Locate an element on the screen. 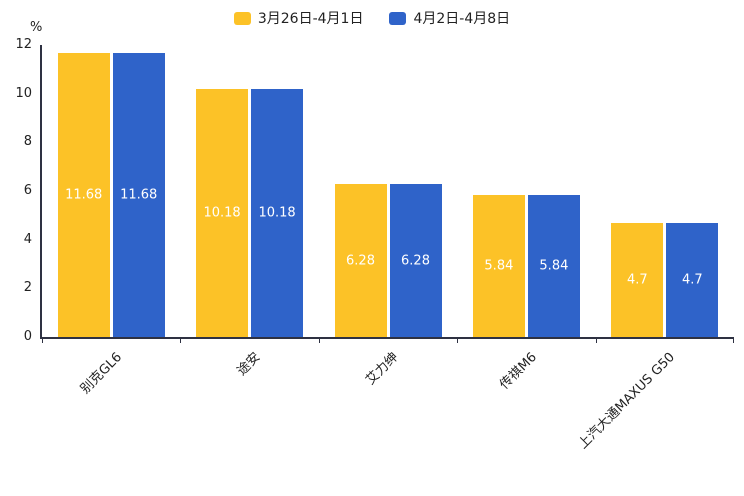 The height and width of the screenshot is (496, 744). y-tick-label: 12 is located at coordinates (23, 44).